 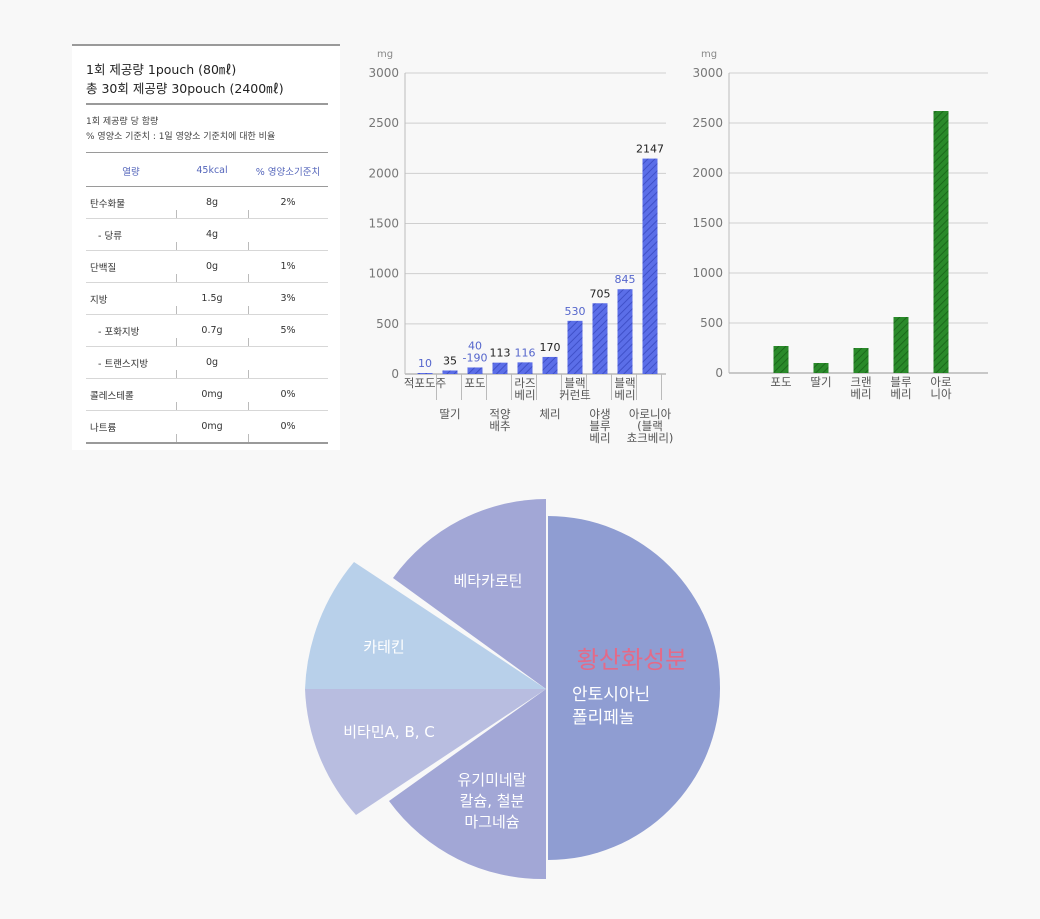 I want to click on table-row: - 트랜스지방 0g, so click(x=207, y=362).